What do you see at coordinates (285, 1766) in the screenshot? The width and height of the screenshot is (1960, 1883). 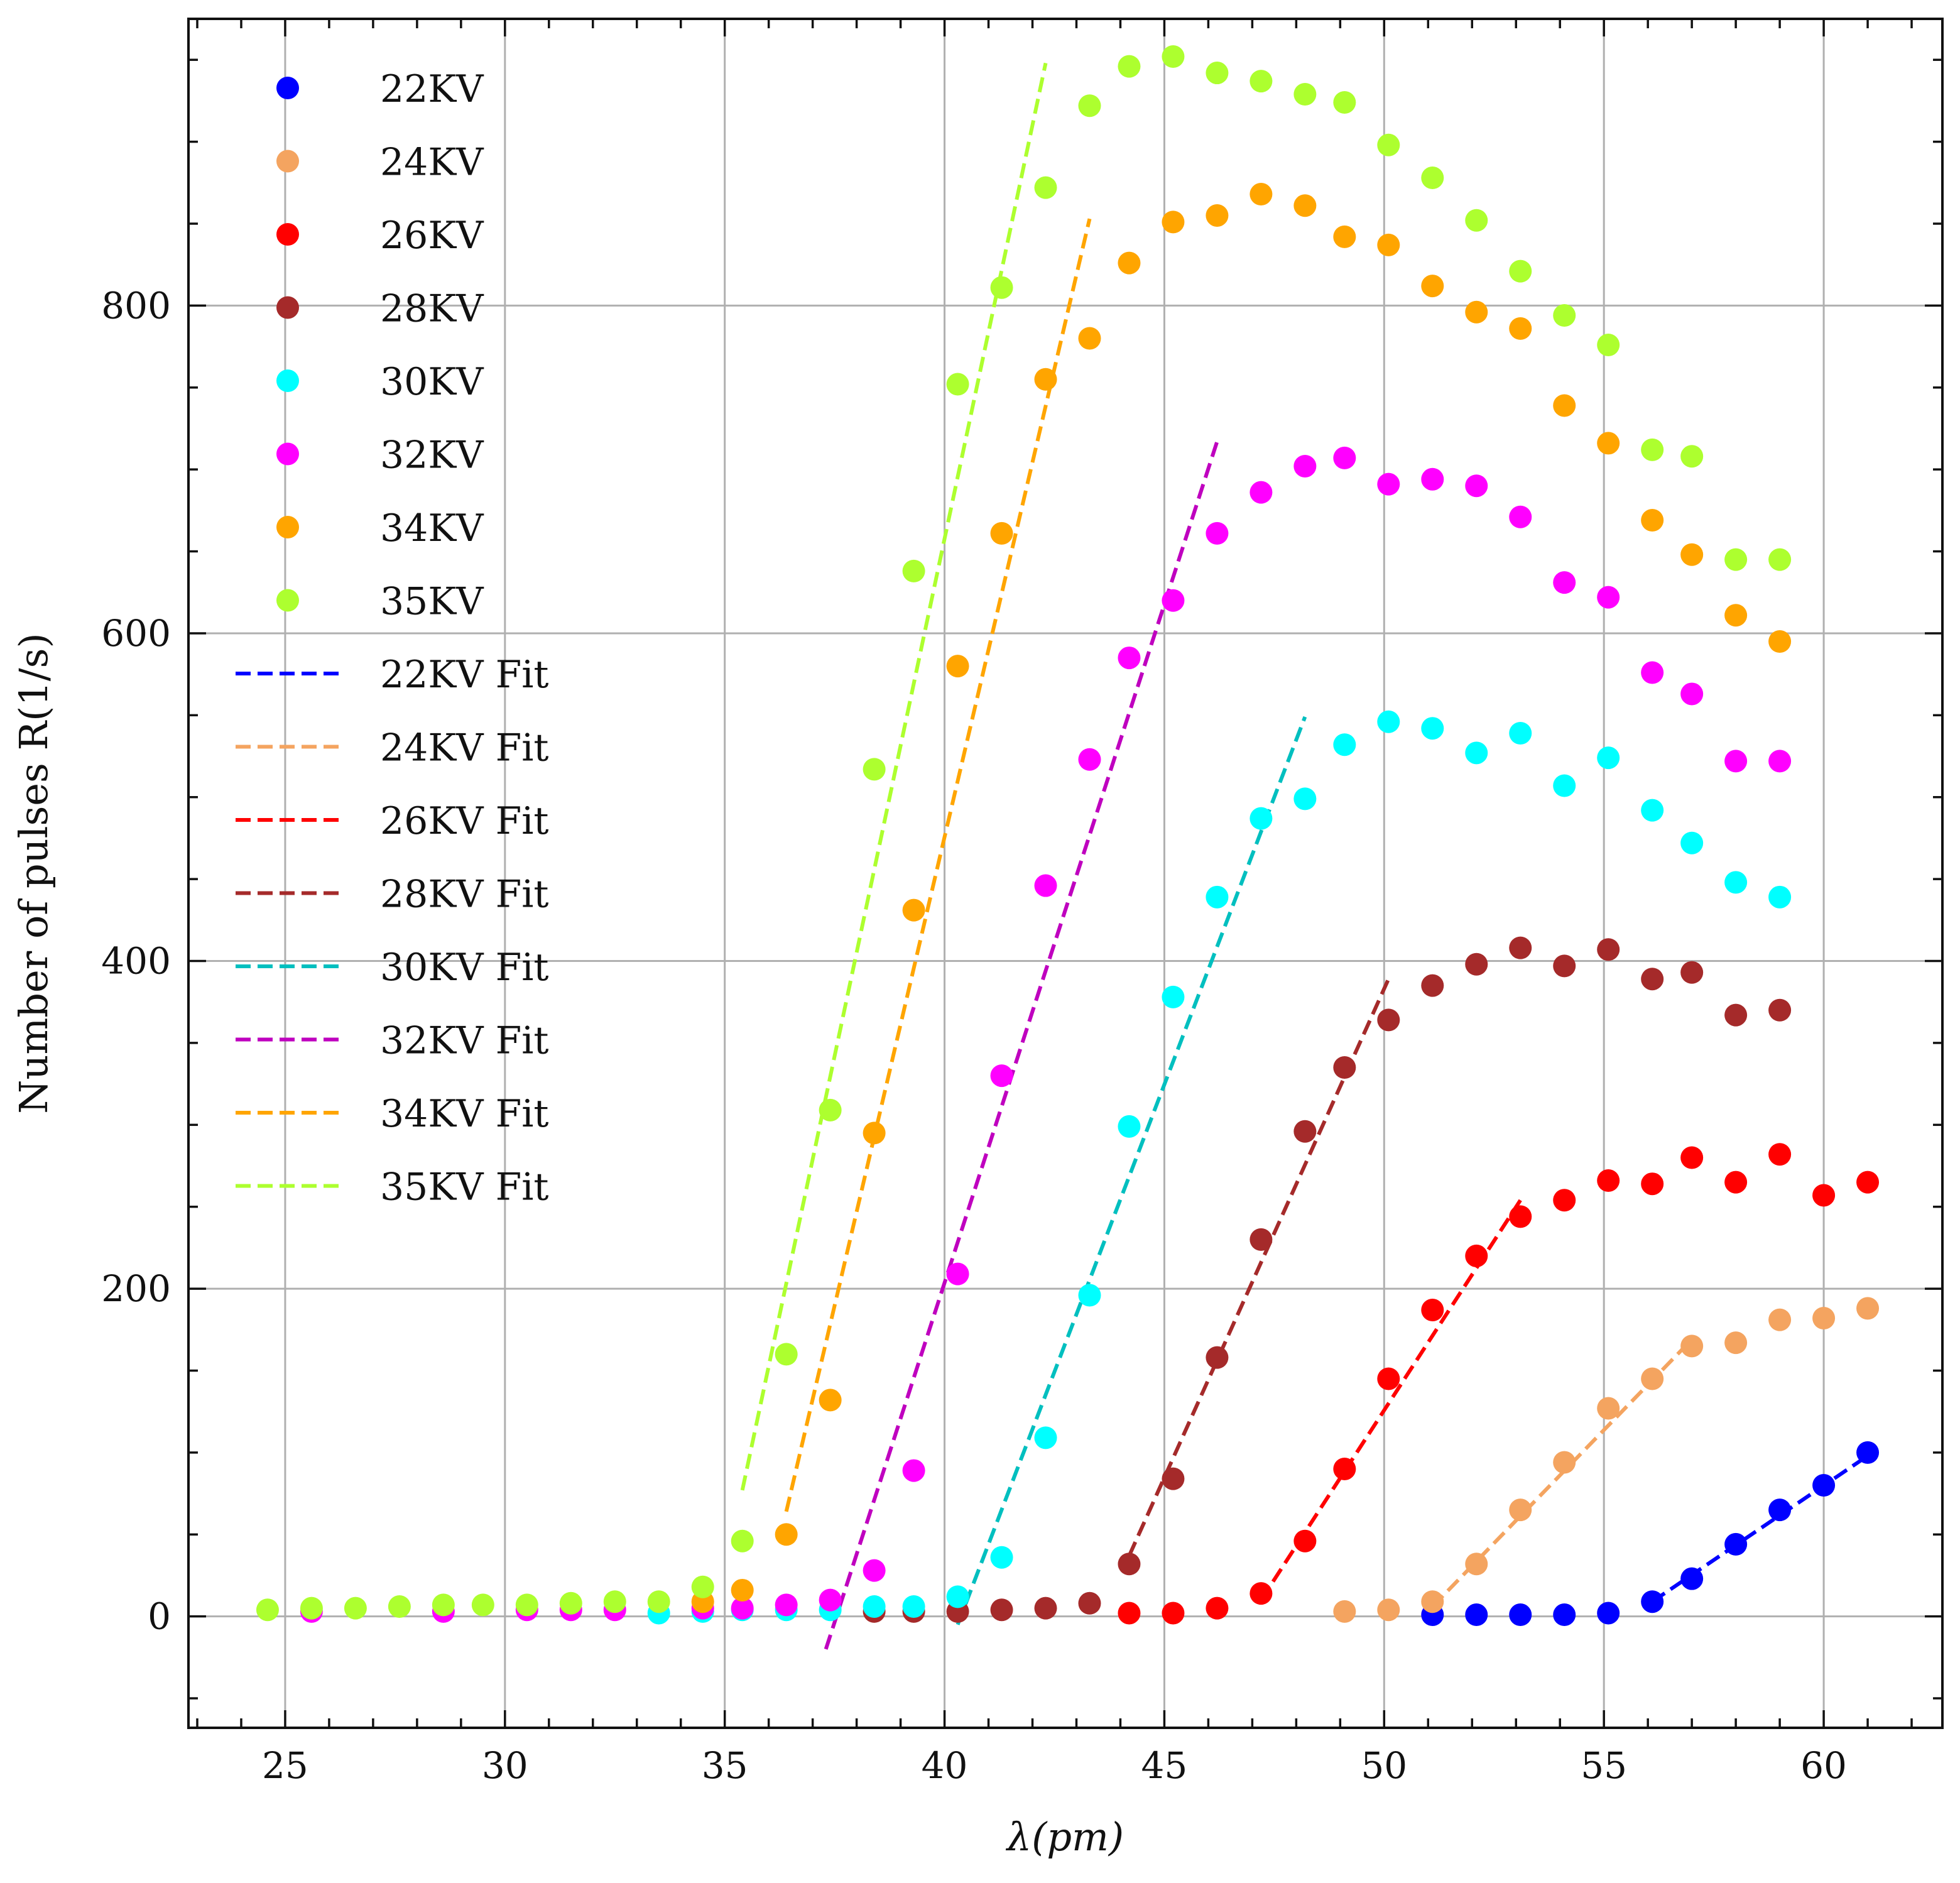 I see `x-tick-label: 25` at bounding box center [285, 1766].